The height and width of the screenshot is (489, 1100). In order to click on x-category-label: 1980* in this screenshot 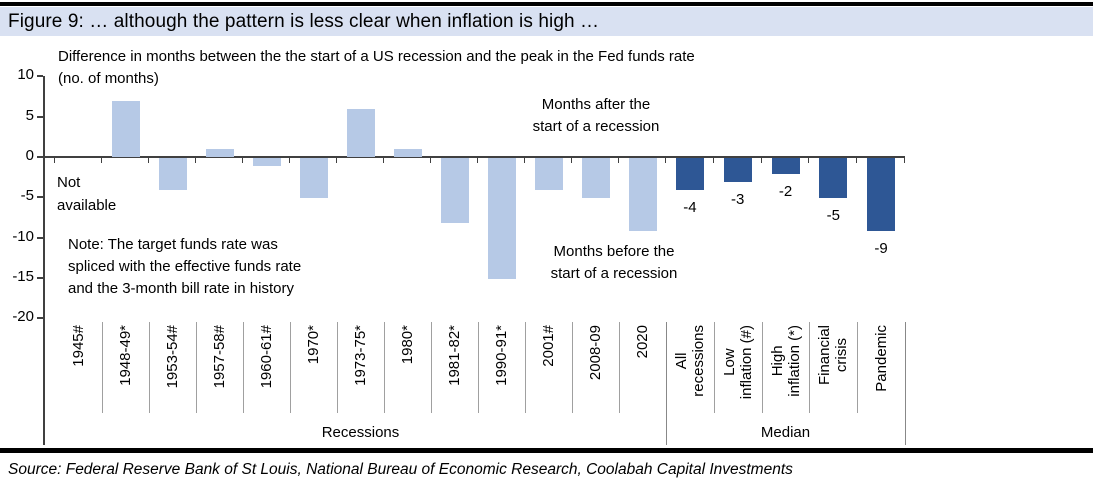, I will do `click(407, 345)`.